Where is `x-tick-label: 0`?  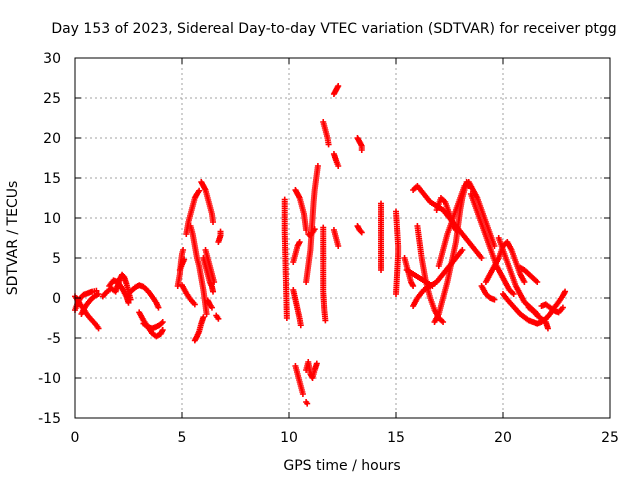 x-tick-label: 0 is located at coordinates (75, 438).